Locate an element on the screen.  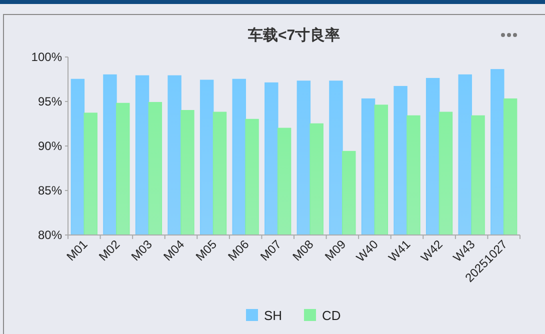
chart-title: 车载<7寸良率 is located at coordinates (293, 35).